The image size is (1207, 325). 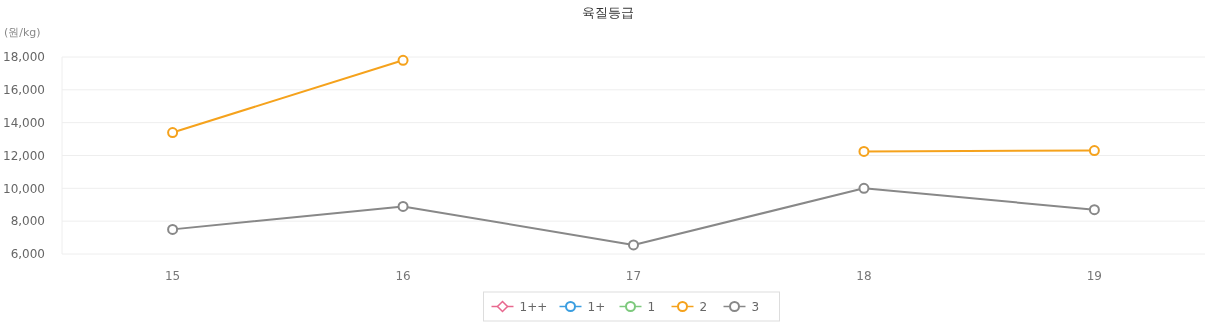 I want to click on legend-label: 1++, so click(x=533, y=306).